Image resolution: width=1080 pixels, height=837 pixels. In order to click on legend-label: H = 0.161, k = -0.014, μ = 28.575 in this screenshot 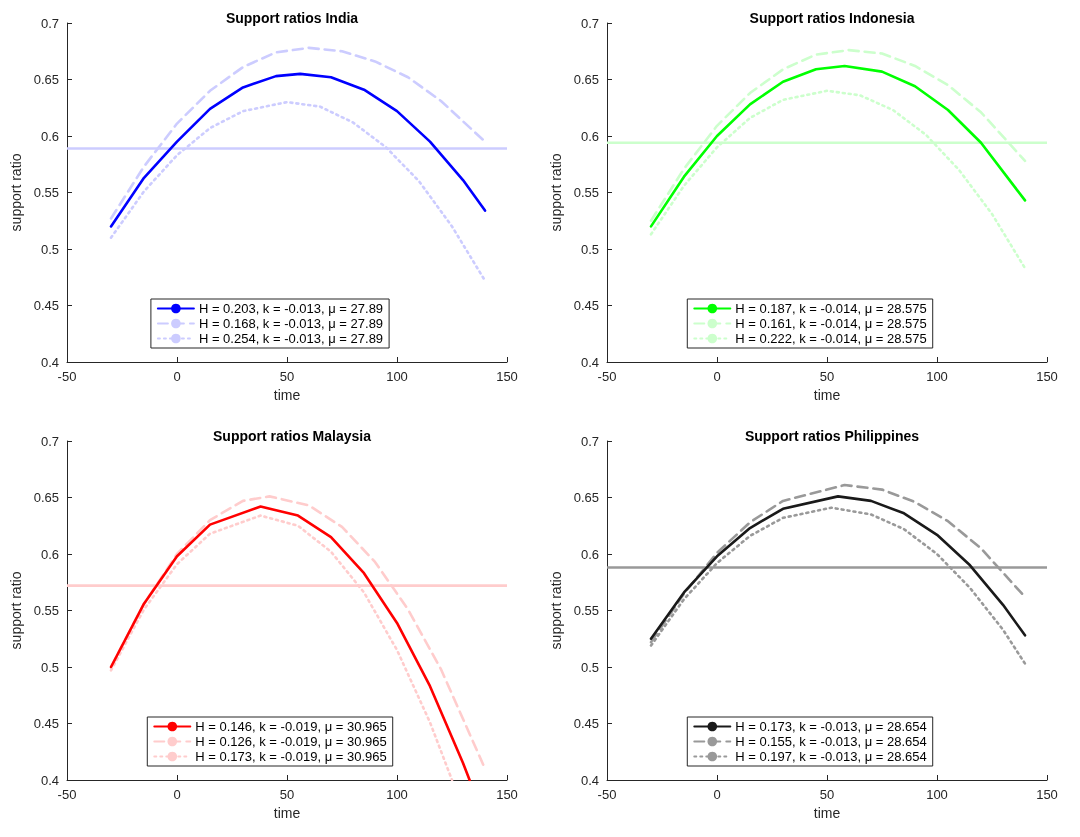, I will do `click(831, 323)`.